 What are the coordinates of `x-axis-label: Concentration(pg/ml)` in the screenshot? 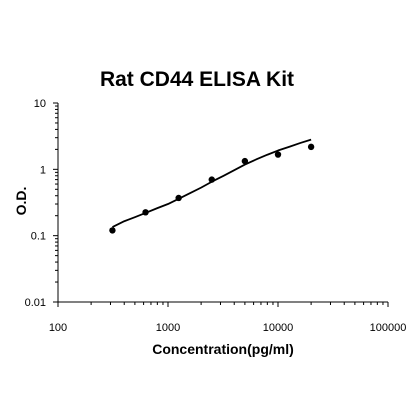 It's located at (223, 349).